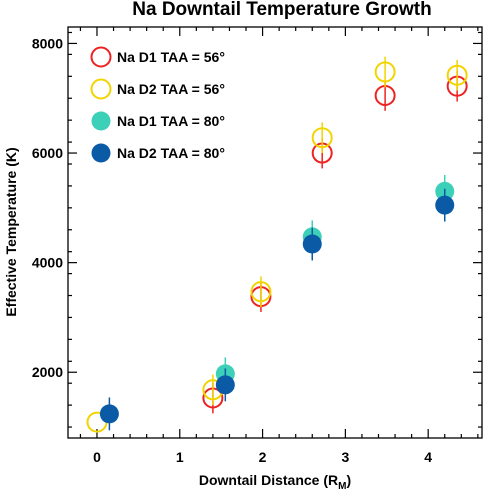 This screenshot has height=497, width=498. I want to click on x-axis-label-close: ), so click(348, 480).